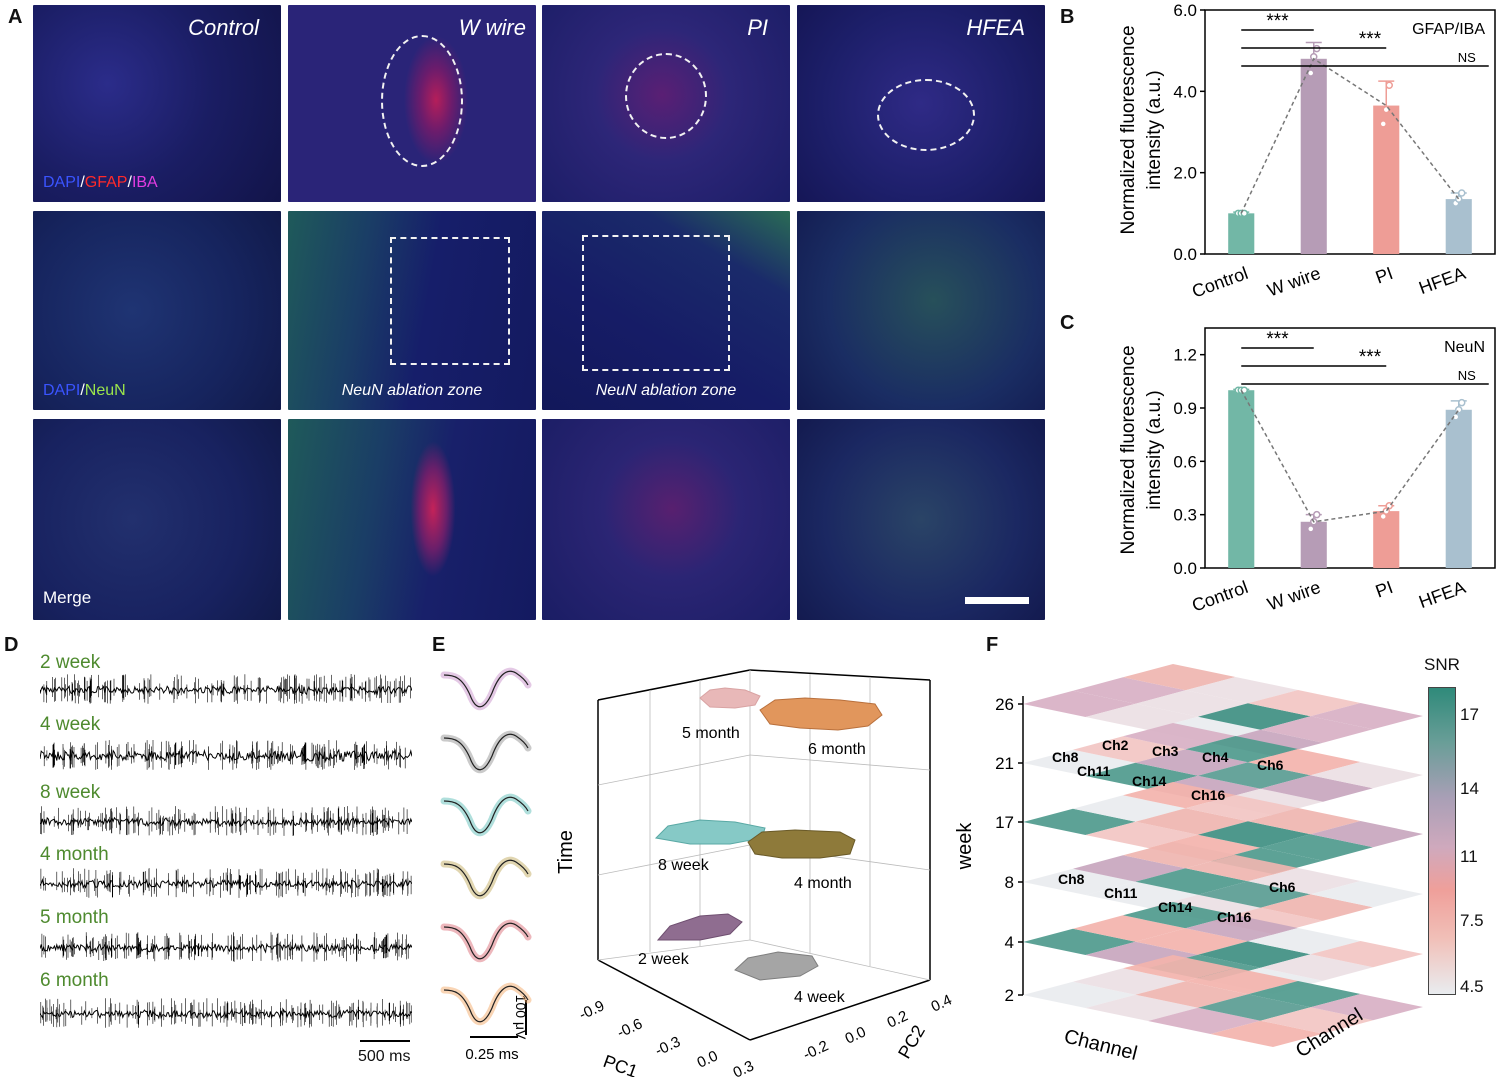  What do you see at coordinates (965, 846) in the screenshot?
I see `week-axis-label: week` at bounding box center [965, 846].